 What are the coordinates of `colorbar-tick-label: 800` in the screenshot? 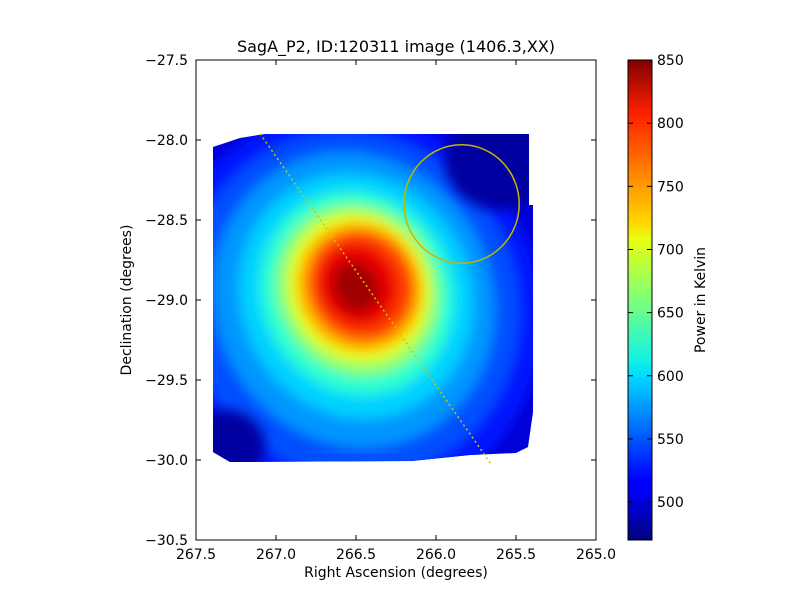 It's located at (670, 124).